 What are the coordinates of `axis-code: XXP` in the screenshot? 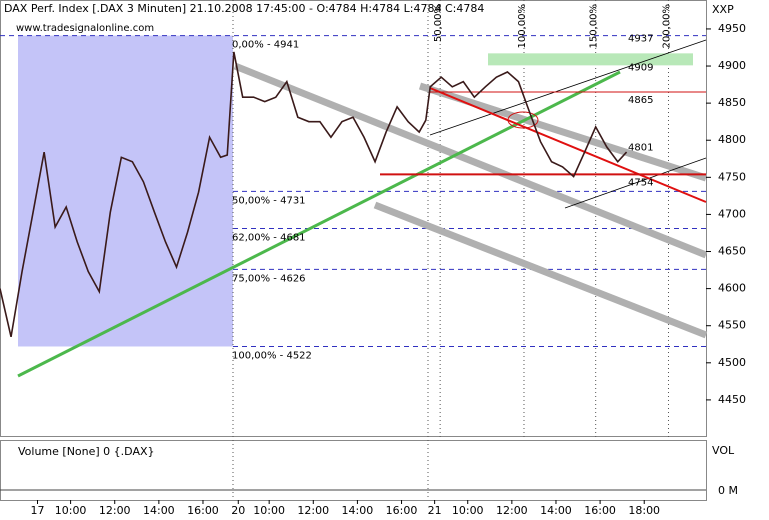 It's located at (723, 9).